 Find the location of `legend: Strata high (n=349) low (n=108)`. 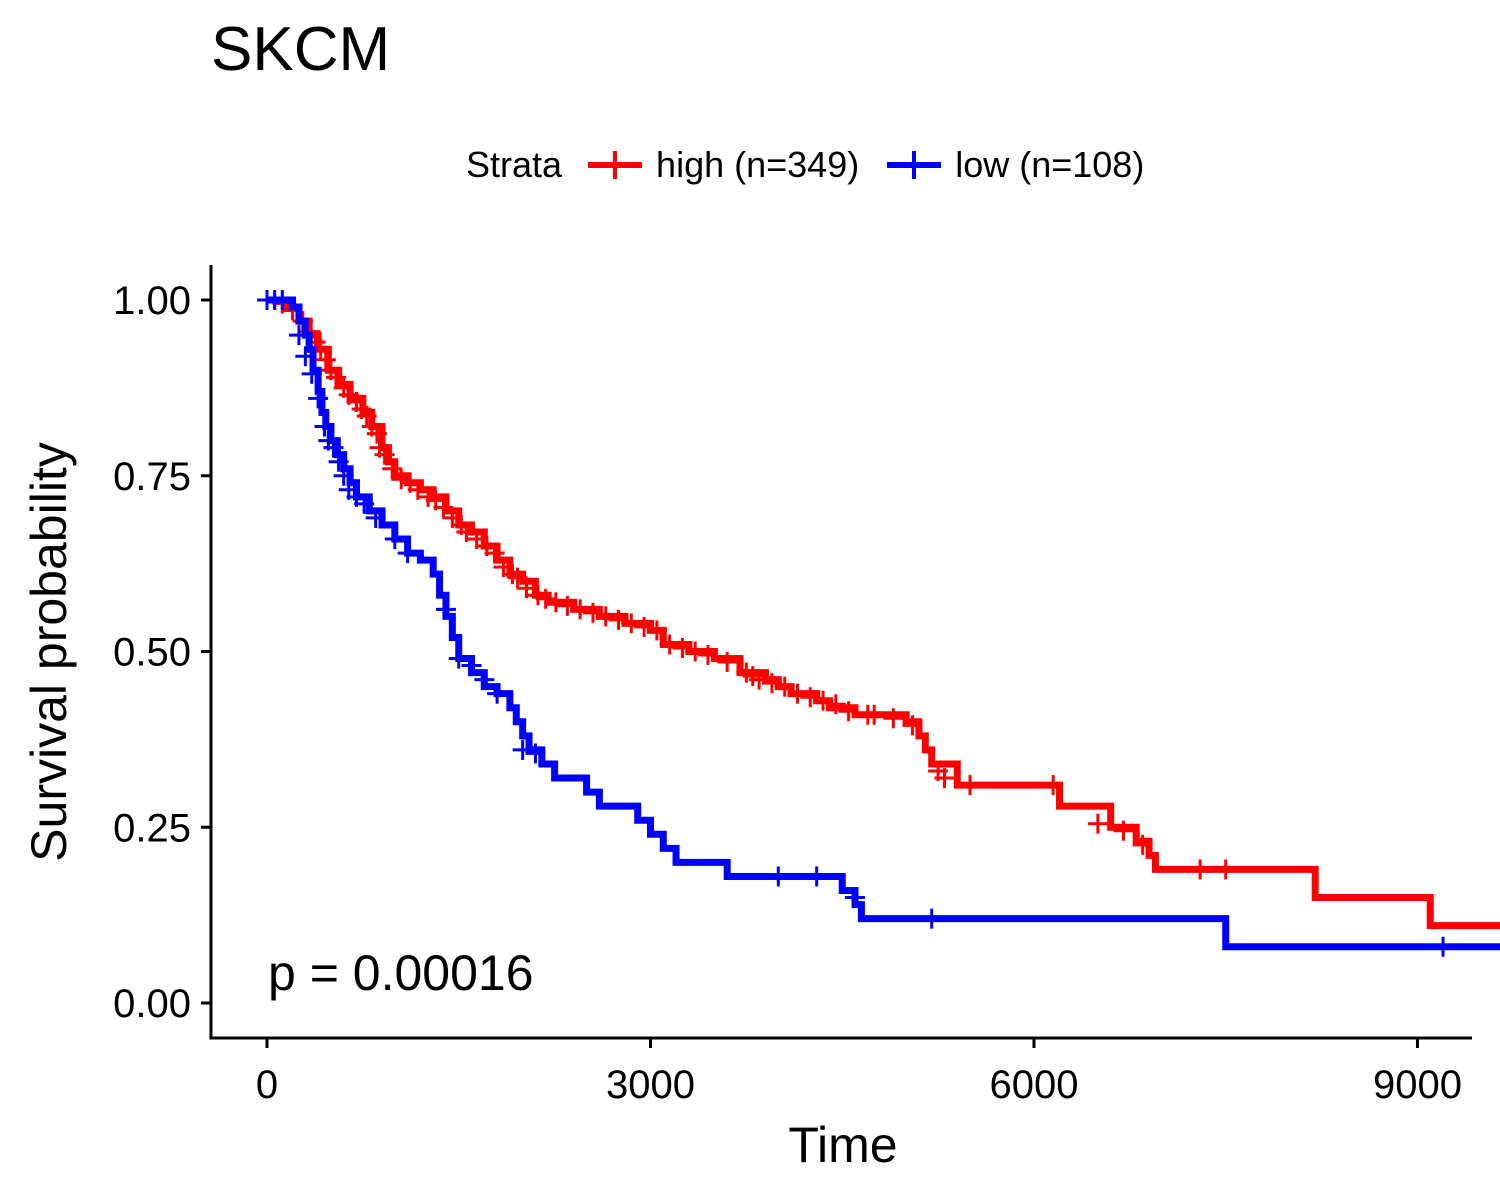

legend: Strata high (n=349) low (n=108) is located at coordinates (750, 165).